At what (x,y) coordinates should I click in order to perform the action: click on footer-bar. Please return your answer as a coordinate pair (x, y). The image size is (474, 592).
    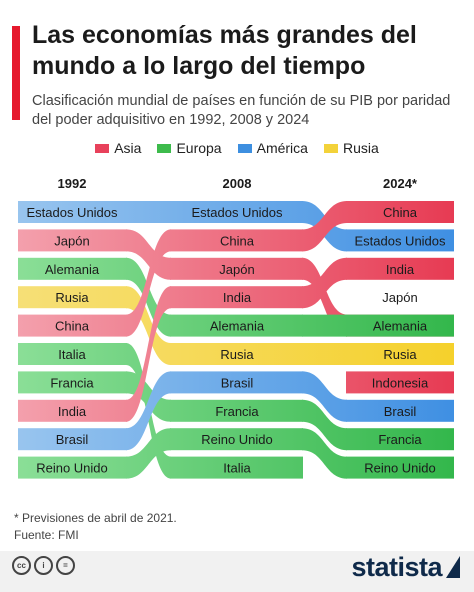
    Looking at the image, I should click on (237, 571).